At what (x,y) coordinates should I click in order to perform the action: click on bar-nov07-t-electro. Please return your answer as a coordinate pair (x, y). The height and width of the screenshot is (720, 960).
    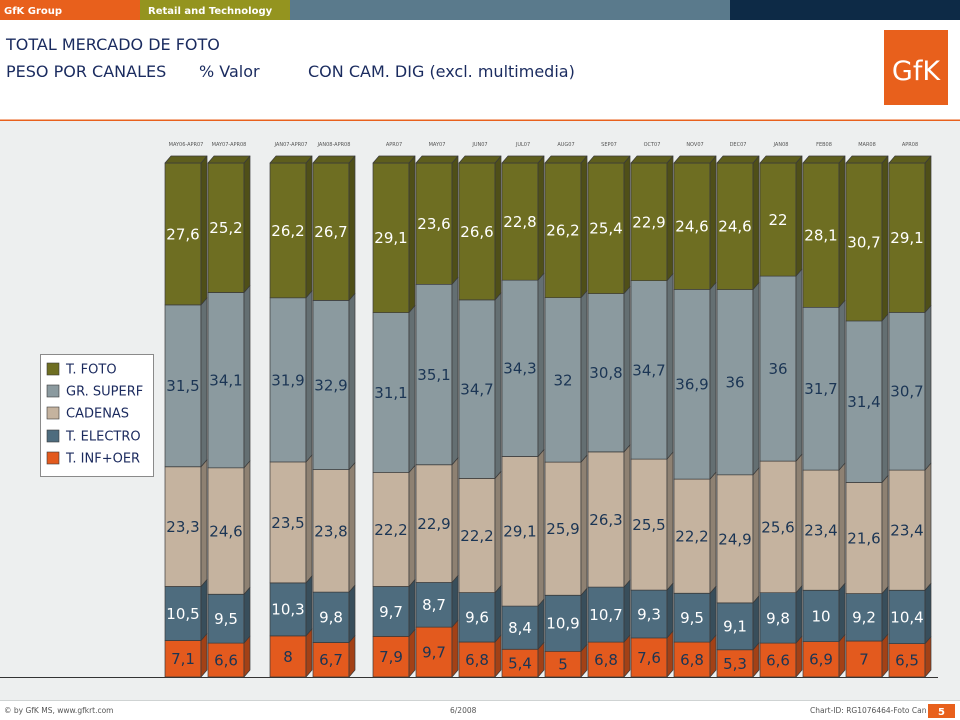
    Looking at the image, I should click on (692, 617).